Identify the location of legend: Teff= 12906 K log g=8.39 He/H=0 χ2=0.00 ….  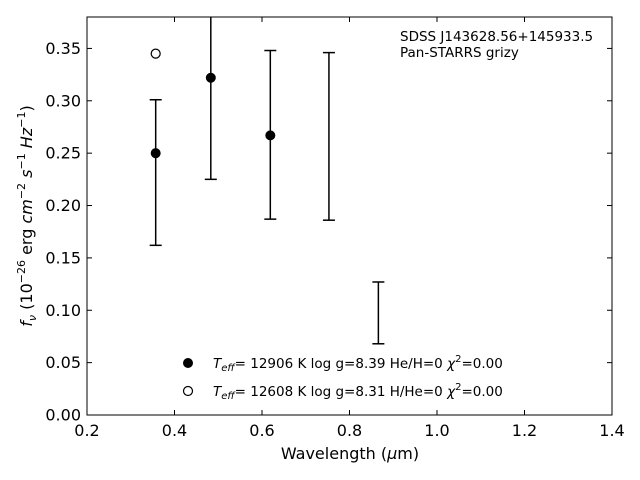
(342, 378).